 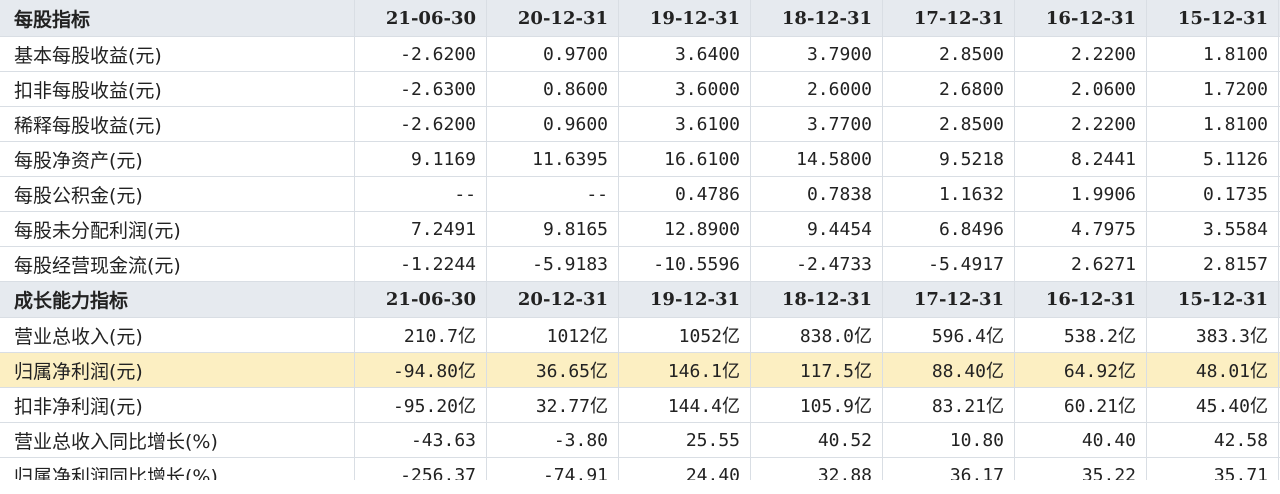 What do you see at coordinates (177, 159) in the screenshot?
I see `row-label: 每股净资产(元)` at bounding box center [177, 159].